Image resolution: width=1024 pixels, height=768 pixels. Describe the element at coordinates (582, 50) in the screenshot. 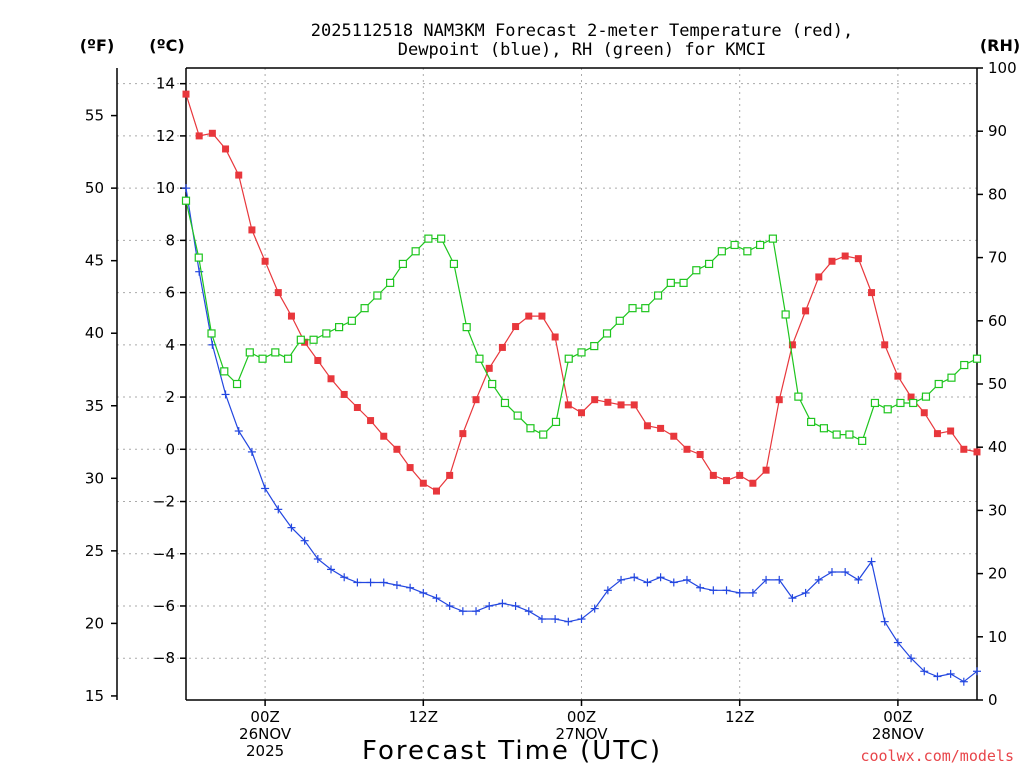

I see `chart-title-line-2: Dewpoint (blue), RH (green) for KMCI` at that location.